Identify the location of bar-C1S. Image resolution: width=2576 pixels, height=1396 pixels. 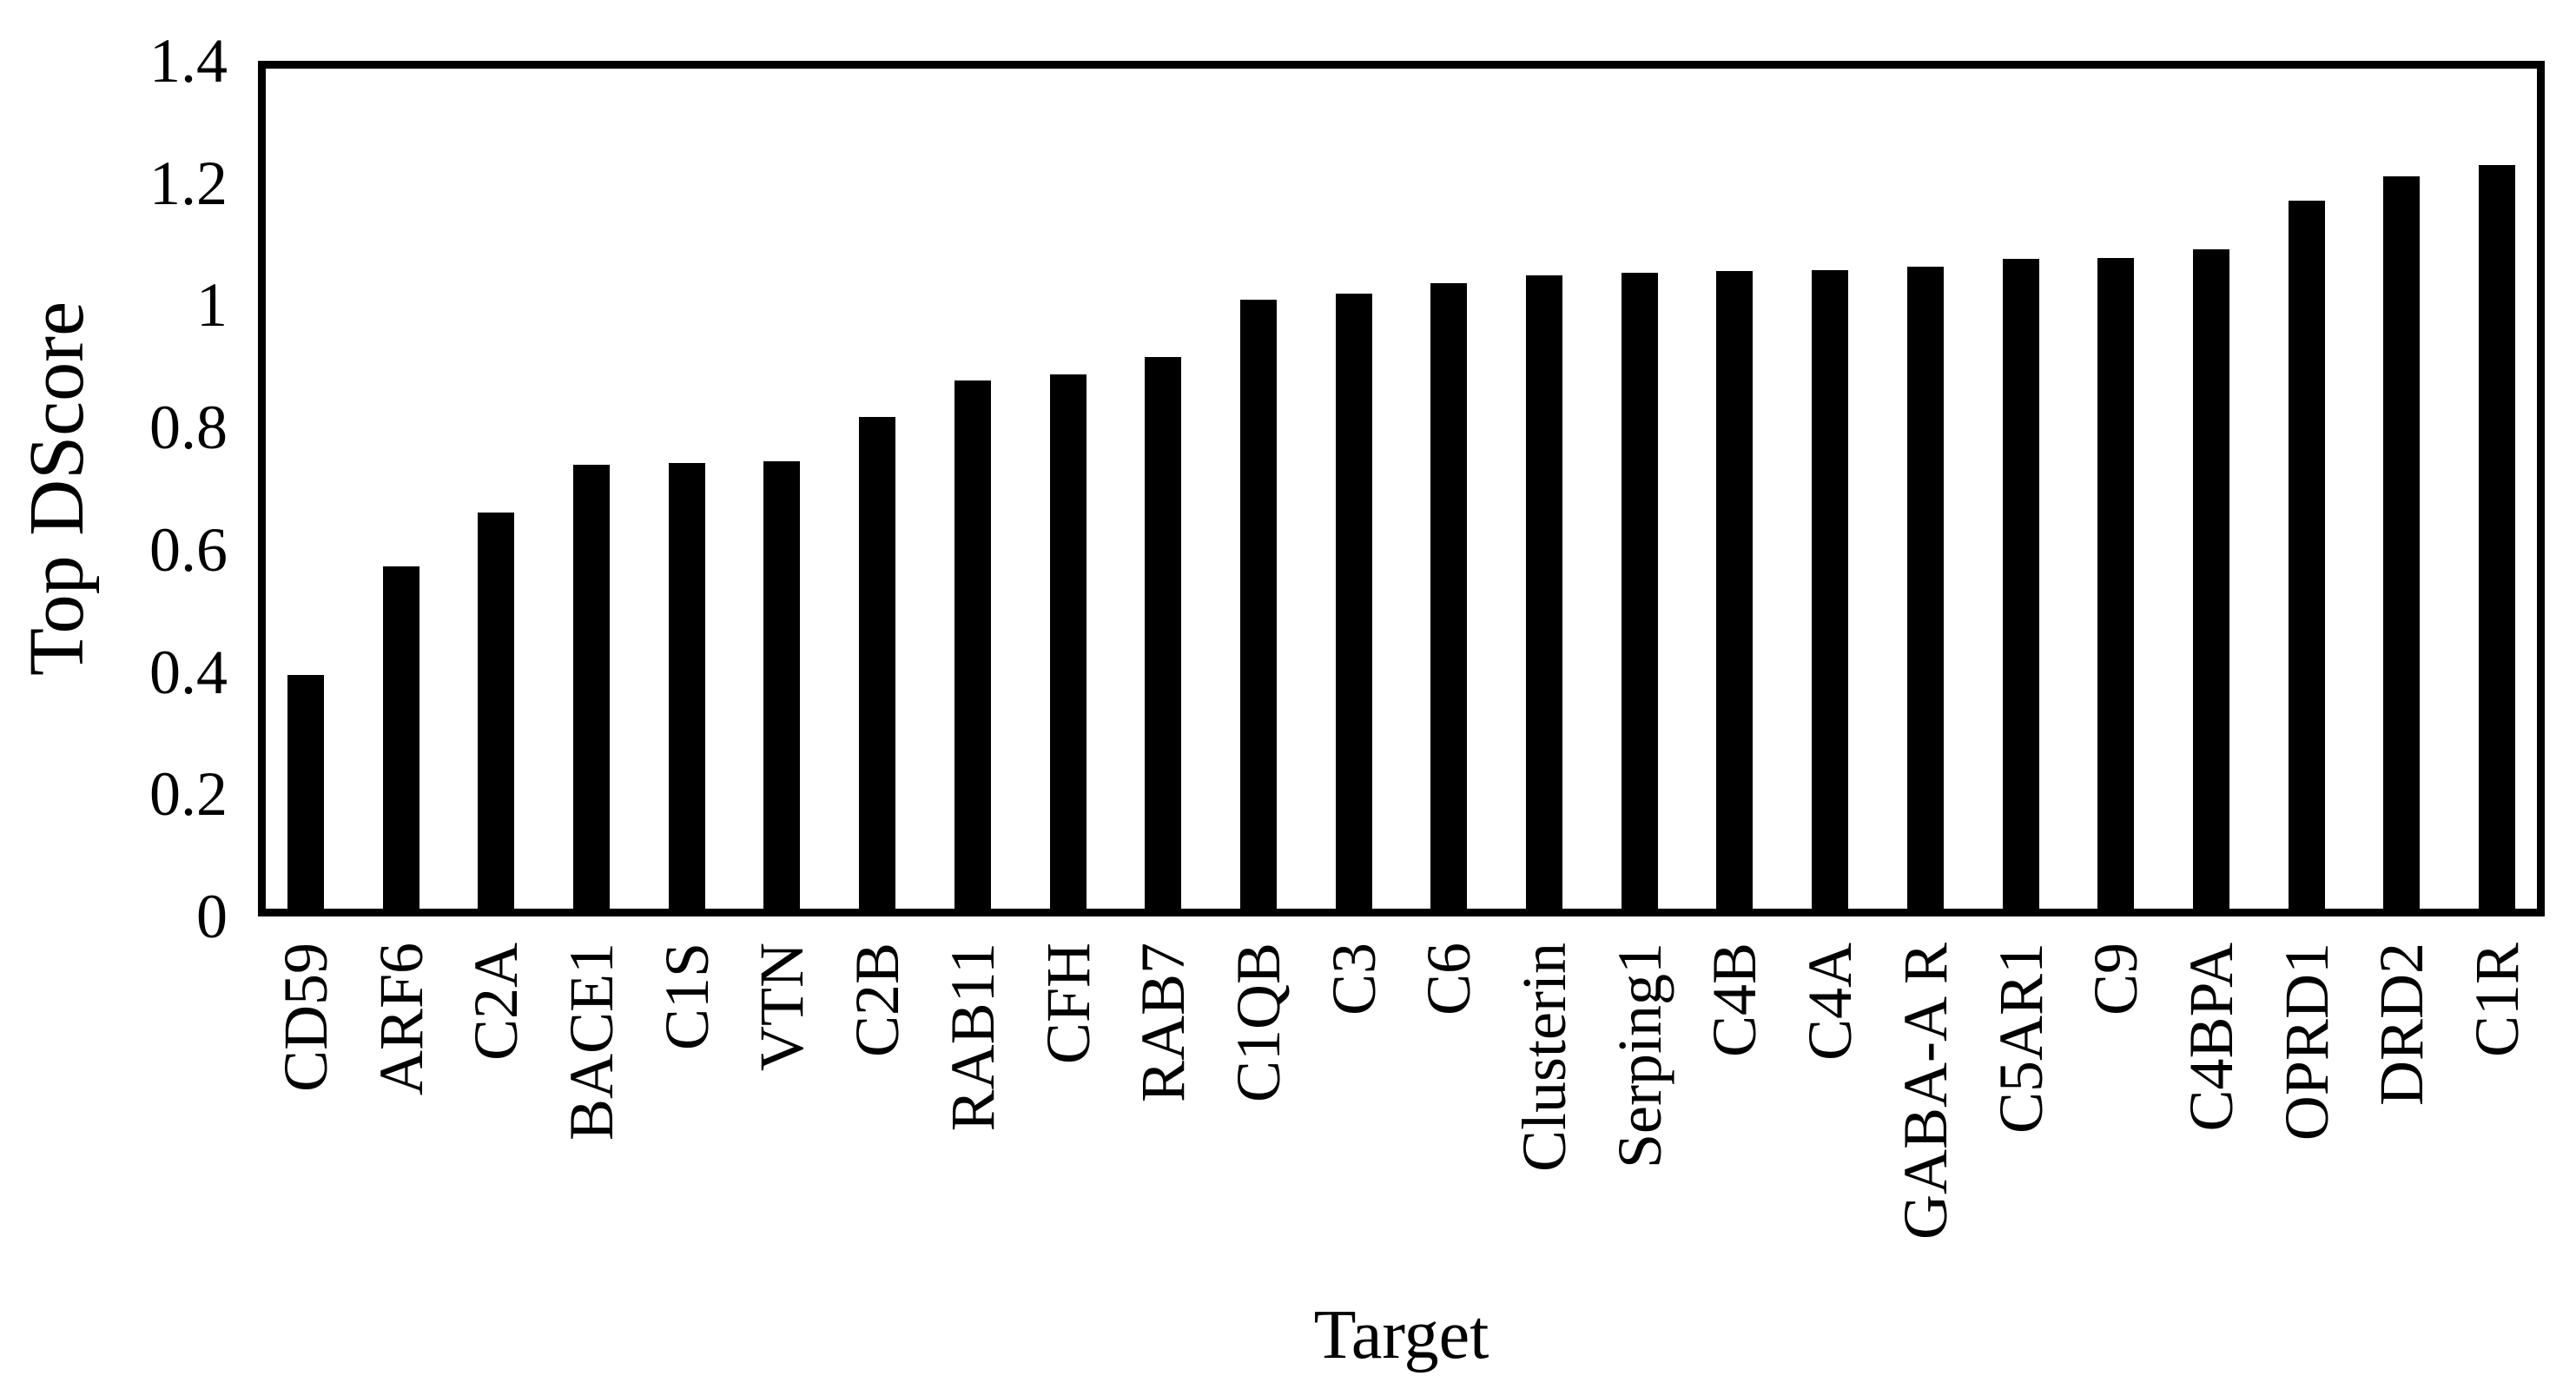
(686, 686).